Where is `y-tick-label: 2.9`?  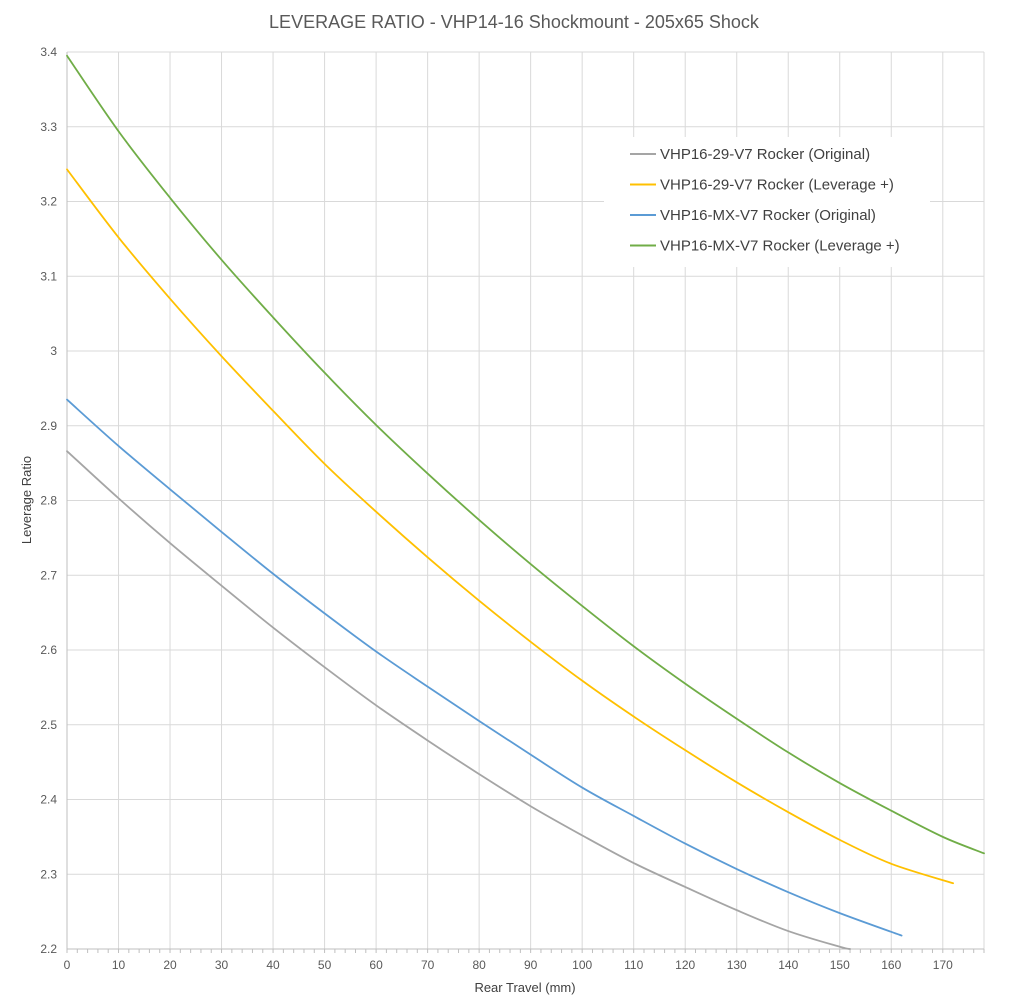
y-tick-label: 2.9 is located at coordinates (48, 426).